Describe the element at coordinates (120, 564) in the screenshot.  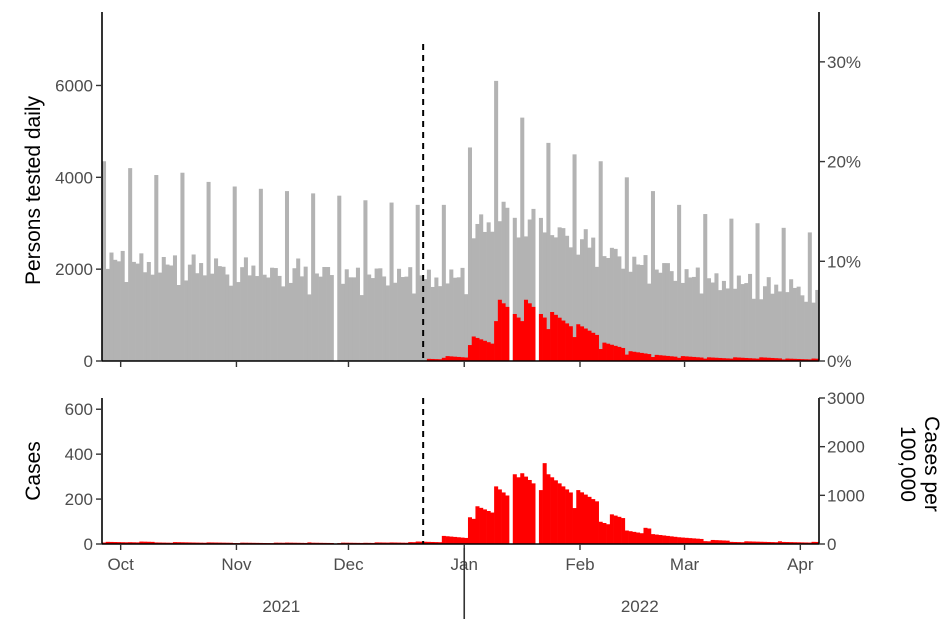
I see `month-label: Oct` at that location.